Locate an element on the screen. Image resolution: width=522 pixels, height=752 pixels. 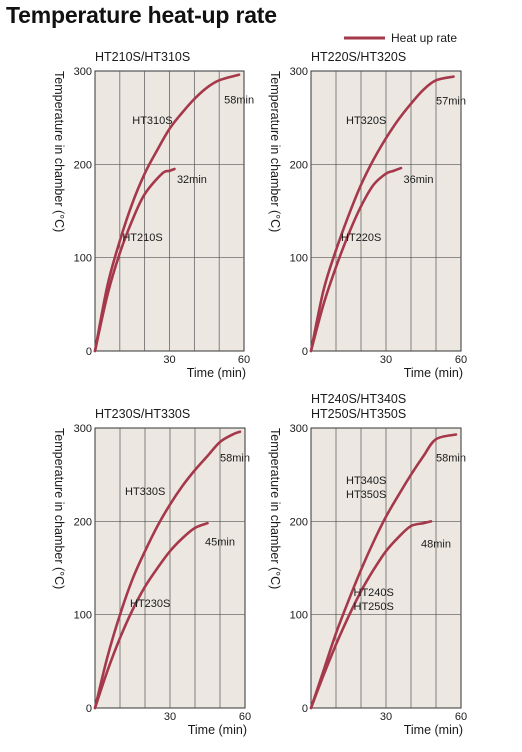
chart-title: HT240S/HT340S is located at coordinates (358, 399).